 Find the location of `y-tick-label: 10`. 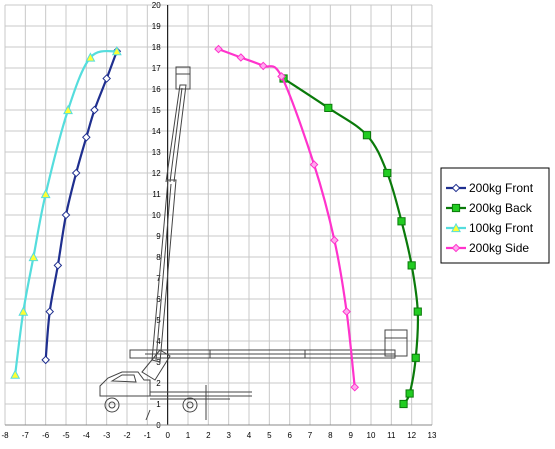

y-tick-label: 10 is located at coordinates (156, 215).